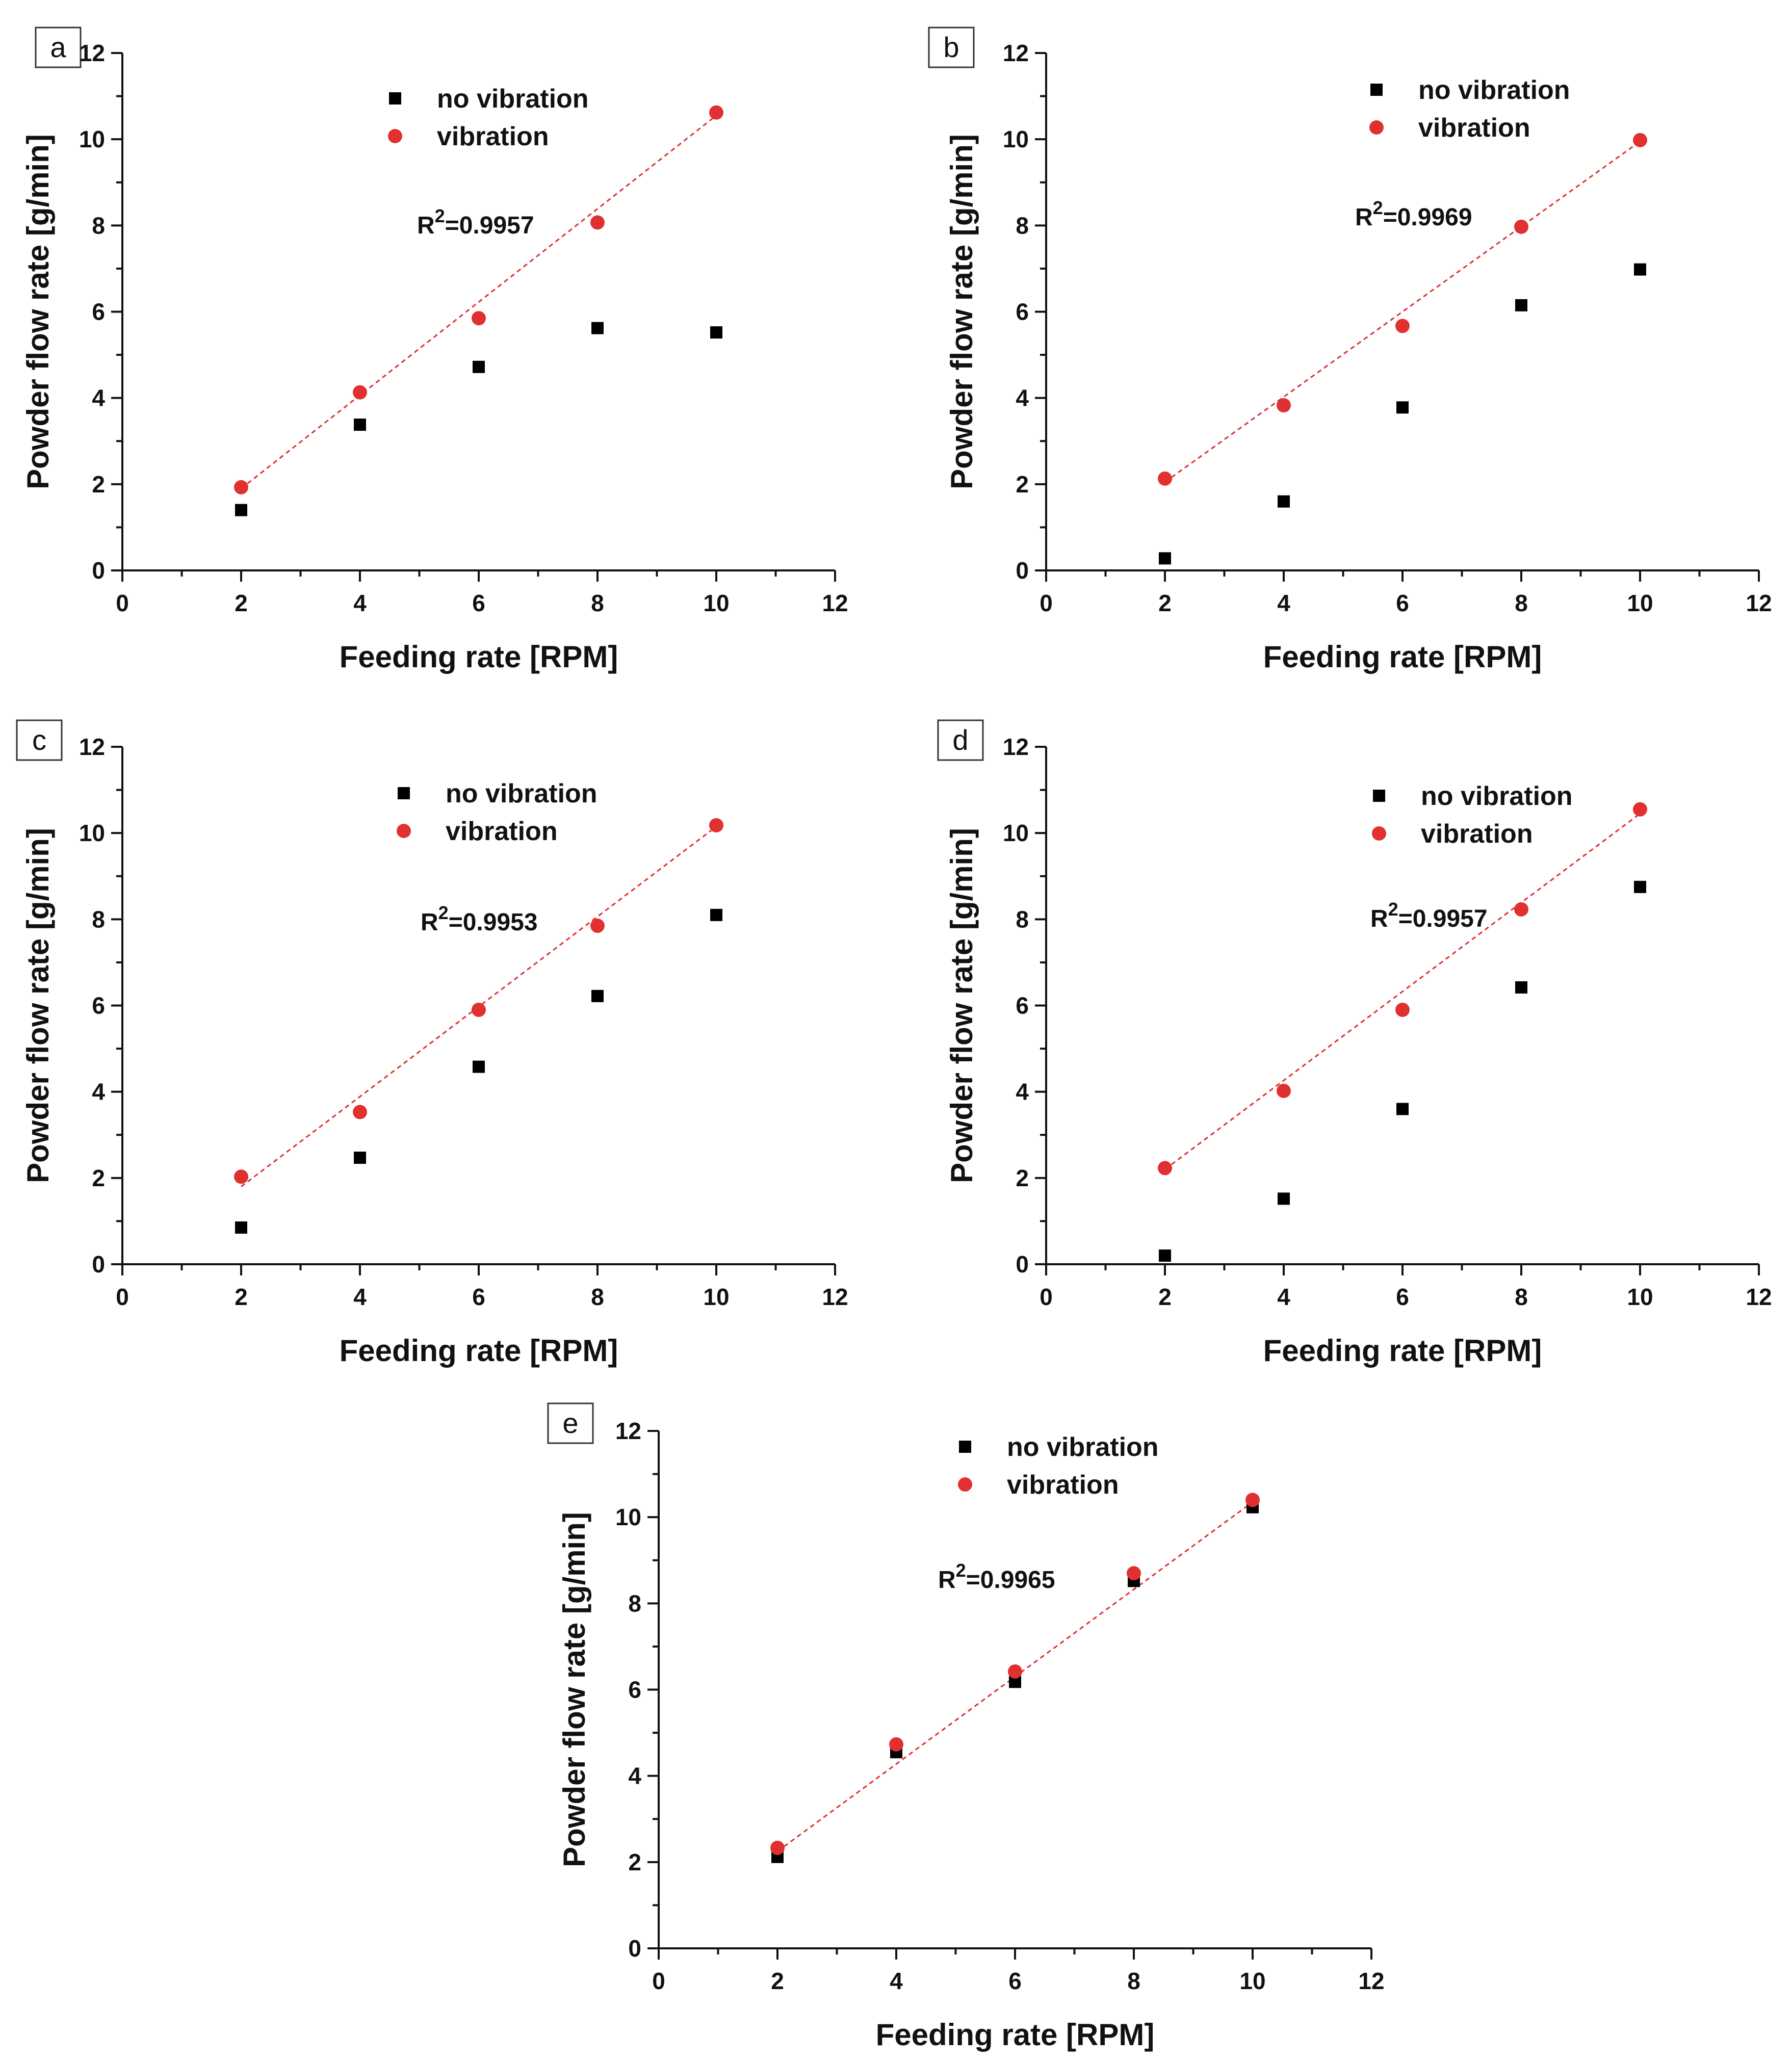  I want to click on r-squared-annotation: R2=0.9969, so click(1413, 214).